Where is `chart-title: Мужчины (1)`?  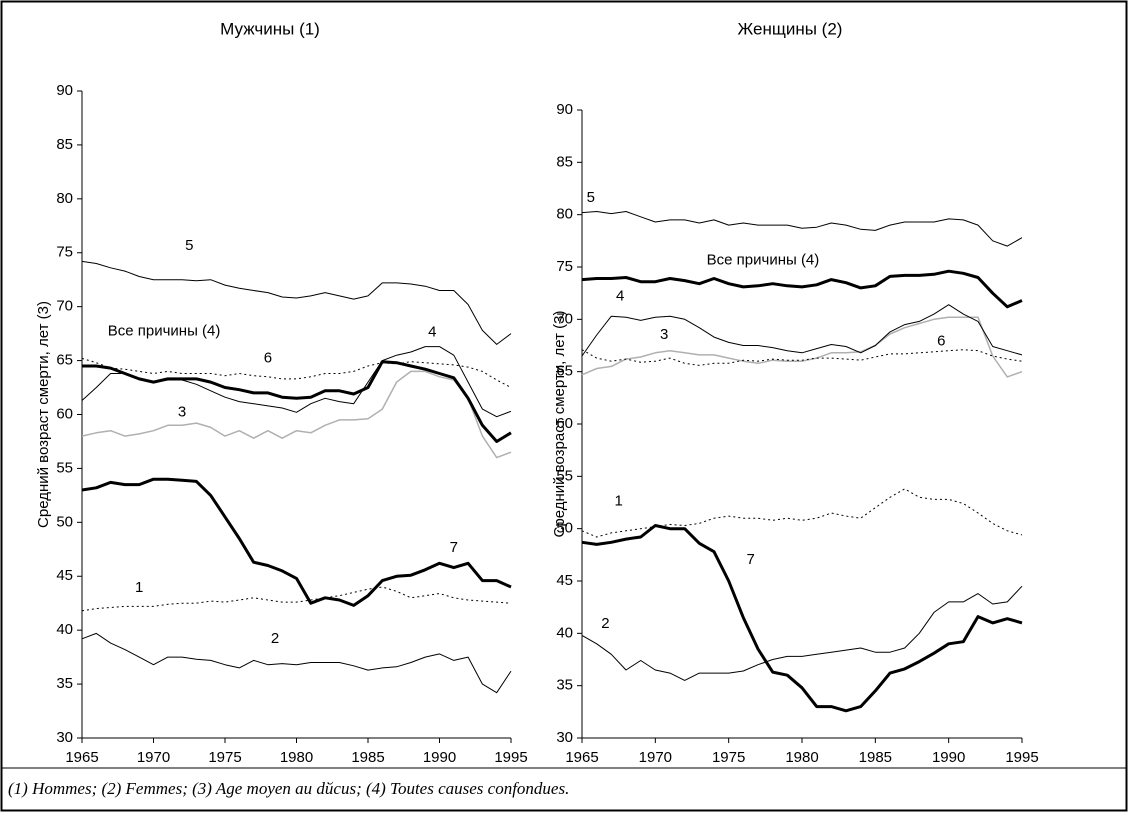 chart-title: Мужчины (1) is located at coordinates (270, 28).